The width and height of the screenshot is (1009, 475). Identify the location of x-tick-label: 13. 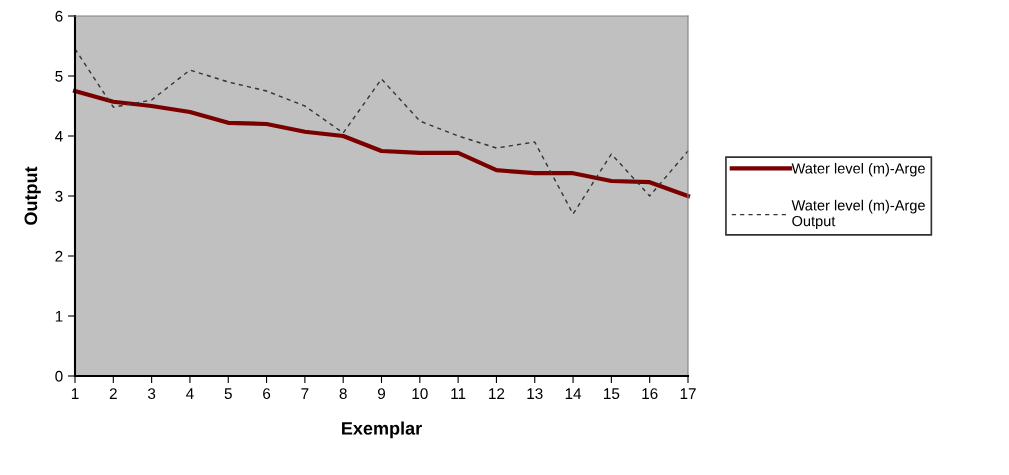
(535, 394).